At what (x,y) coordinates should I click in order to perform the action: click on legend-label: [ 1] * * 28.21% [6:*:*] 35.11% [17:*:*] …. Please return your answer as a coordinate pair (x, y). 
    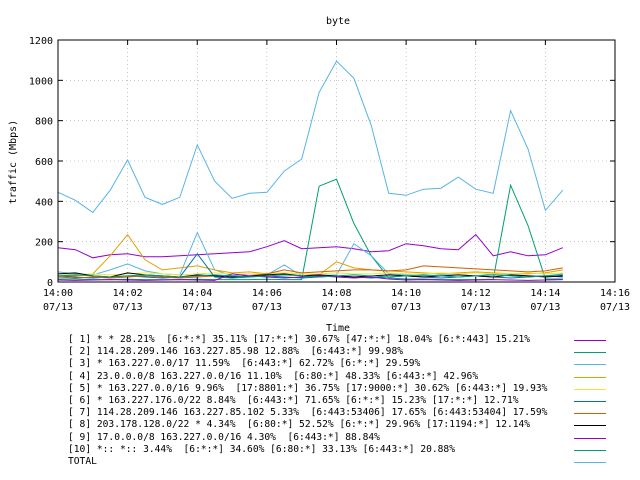
    Looking at the image, I should click on (299, 339).